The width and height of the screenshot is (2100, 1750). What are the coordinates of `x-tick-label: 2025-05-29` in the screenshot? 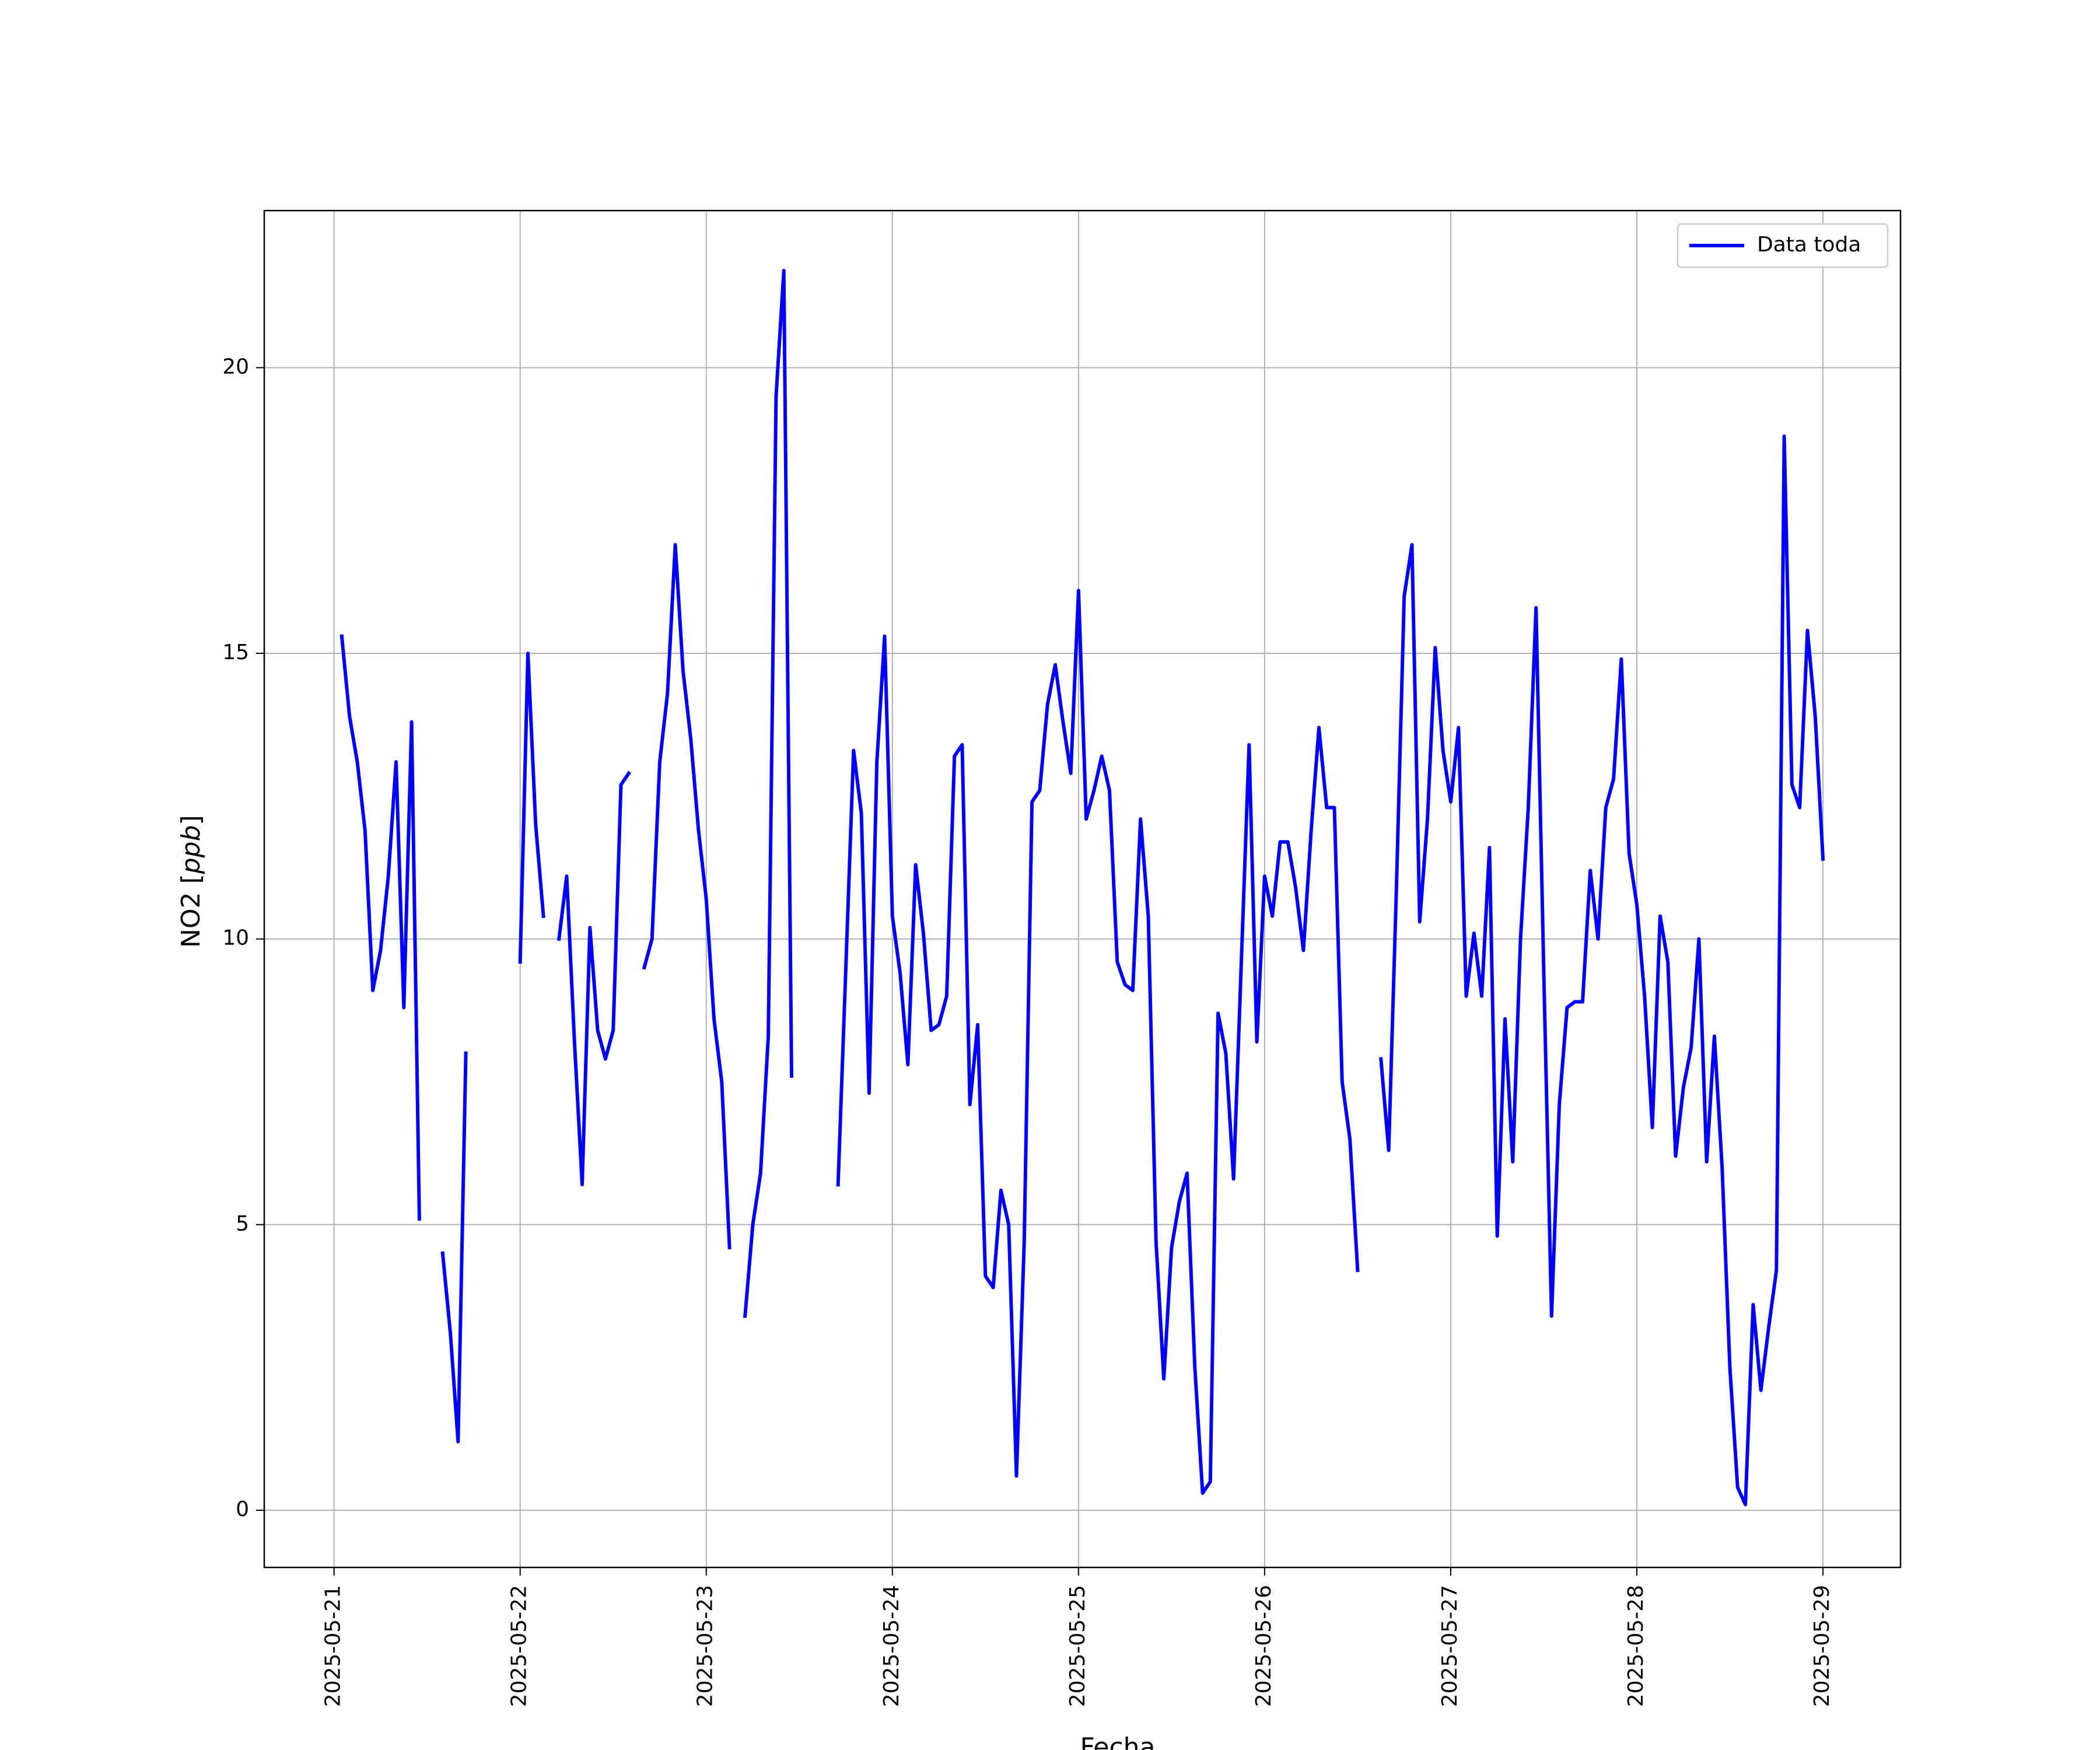 It's located at (1822, 1646).